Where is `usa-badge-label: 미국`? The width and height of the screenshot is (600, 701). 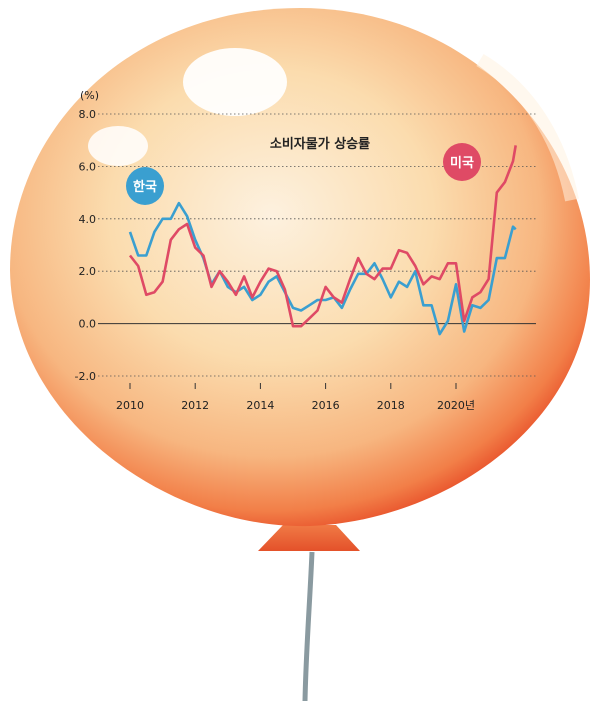
usa-badge-label: 미국 is located at coordinates (462, 163).